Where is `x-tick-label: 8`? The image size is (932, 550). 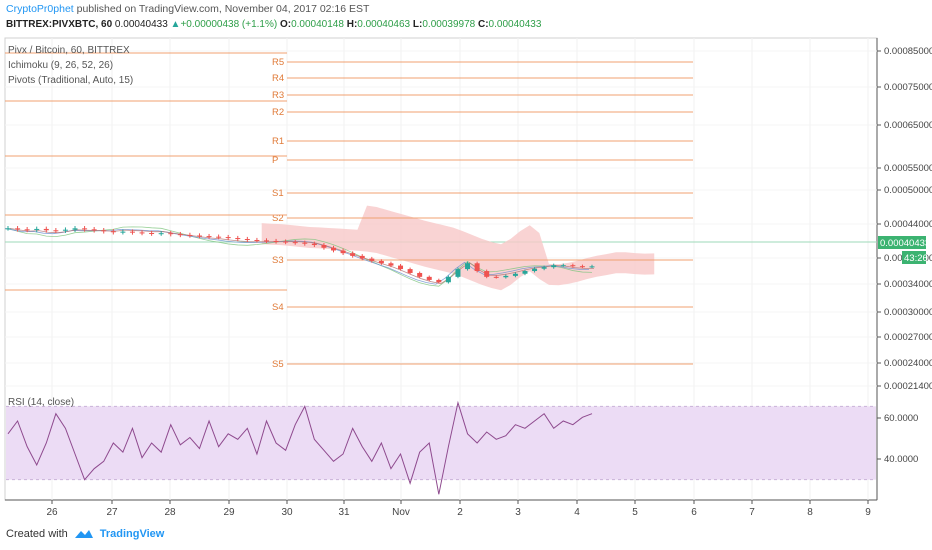 x-tick-label: 8 is located at coordinates (810, 512).